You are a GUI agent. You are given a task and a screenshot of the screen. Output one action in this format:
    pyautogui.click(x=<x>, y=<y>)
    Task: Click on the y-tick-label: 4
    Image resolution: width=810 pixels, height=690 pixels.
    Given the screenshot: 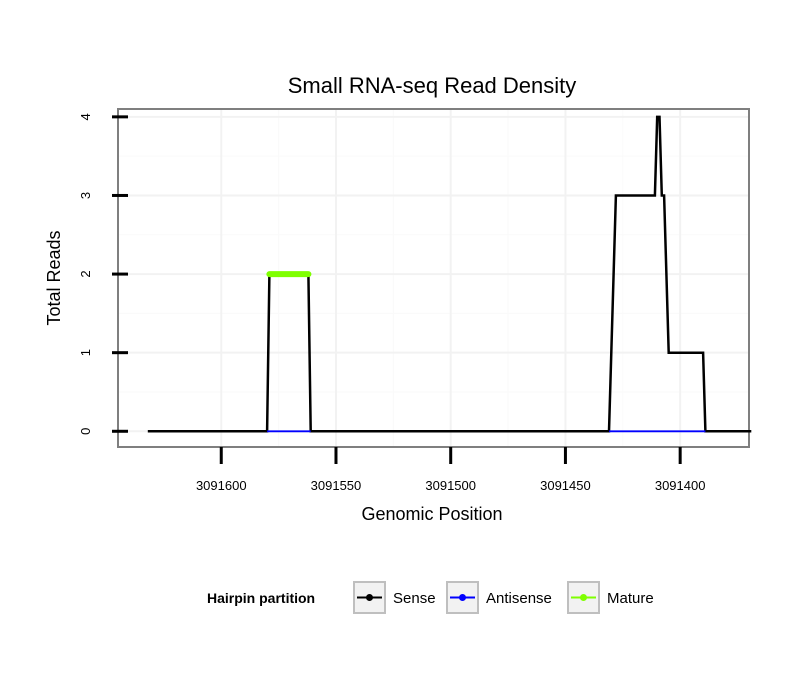 What is the action you would take?
    pyautogui.click(x=85, y=116)
    